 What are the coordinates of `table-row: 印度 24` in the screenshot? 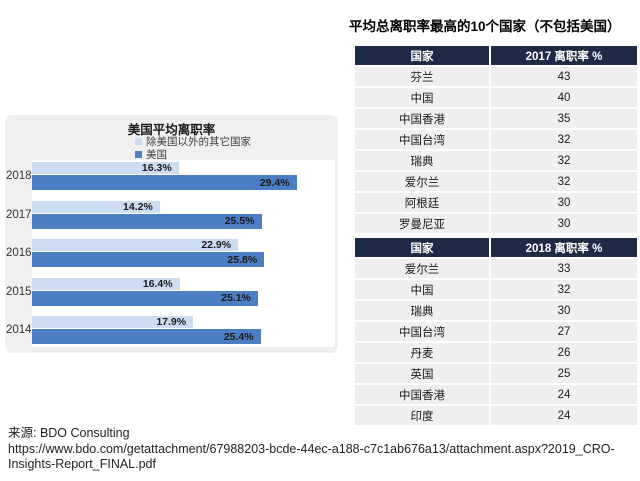 It's located at (496, 415).